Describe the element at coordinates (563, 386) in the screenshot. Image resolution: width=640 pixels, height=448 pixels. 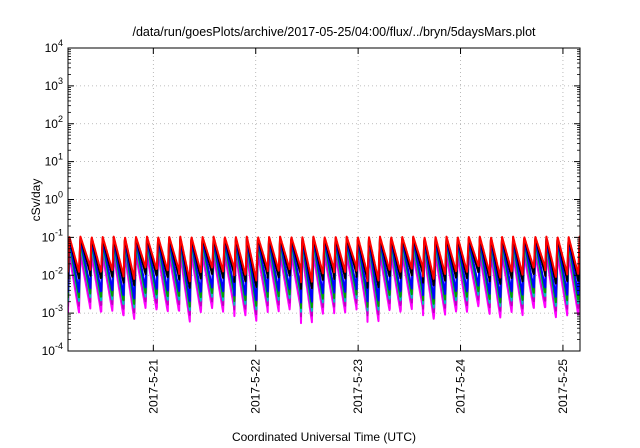
I see `x-tick-label: 2017-5-25` at that location.